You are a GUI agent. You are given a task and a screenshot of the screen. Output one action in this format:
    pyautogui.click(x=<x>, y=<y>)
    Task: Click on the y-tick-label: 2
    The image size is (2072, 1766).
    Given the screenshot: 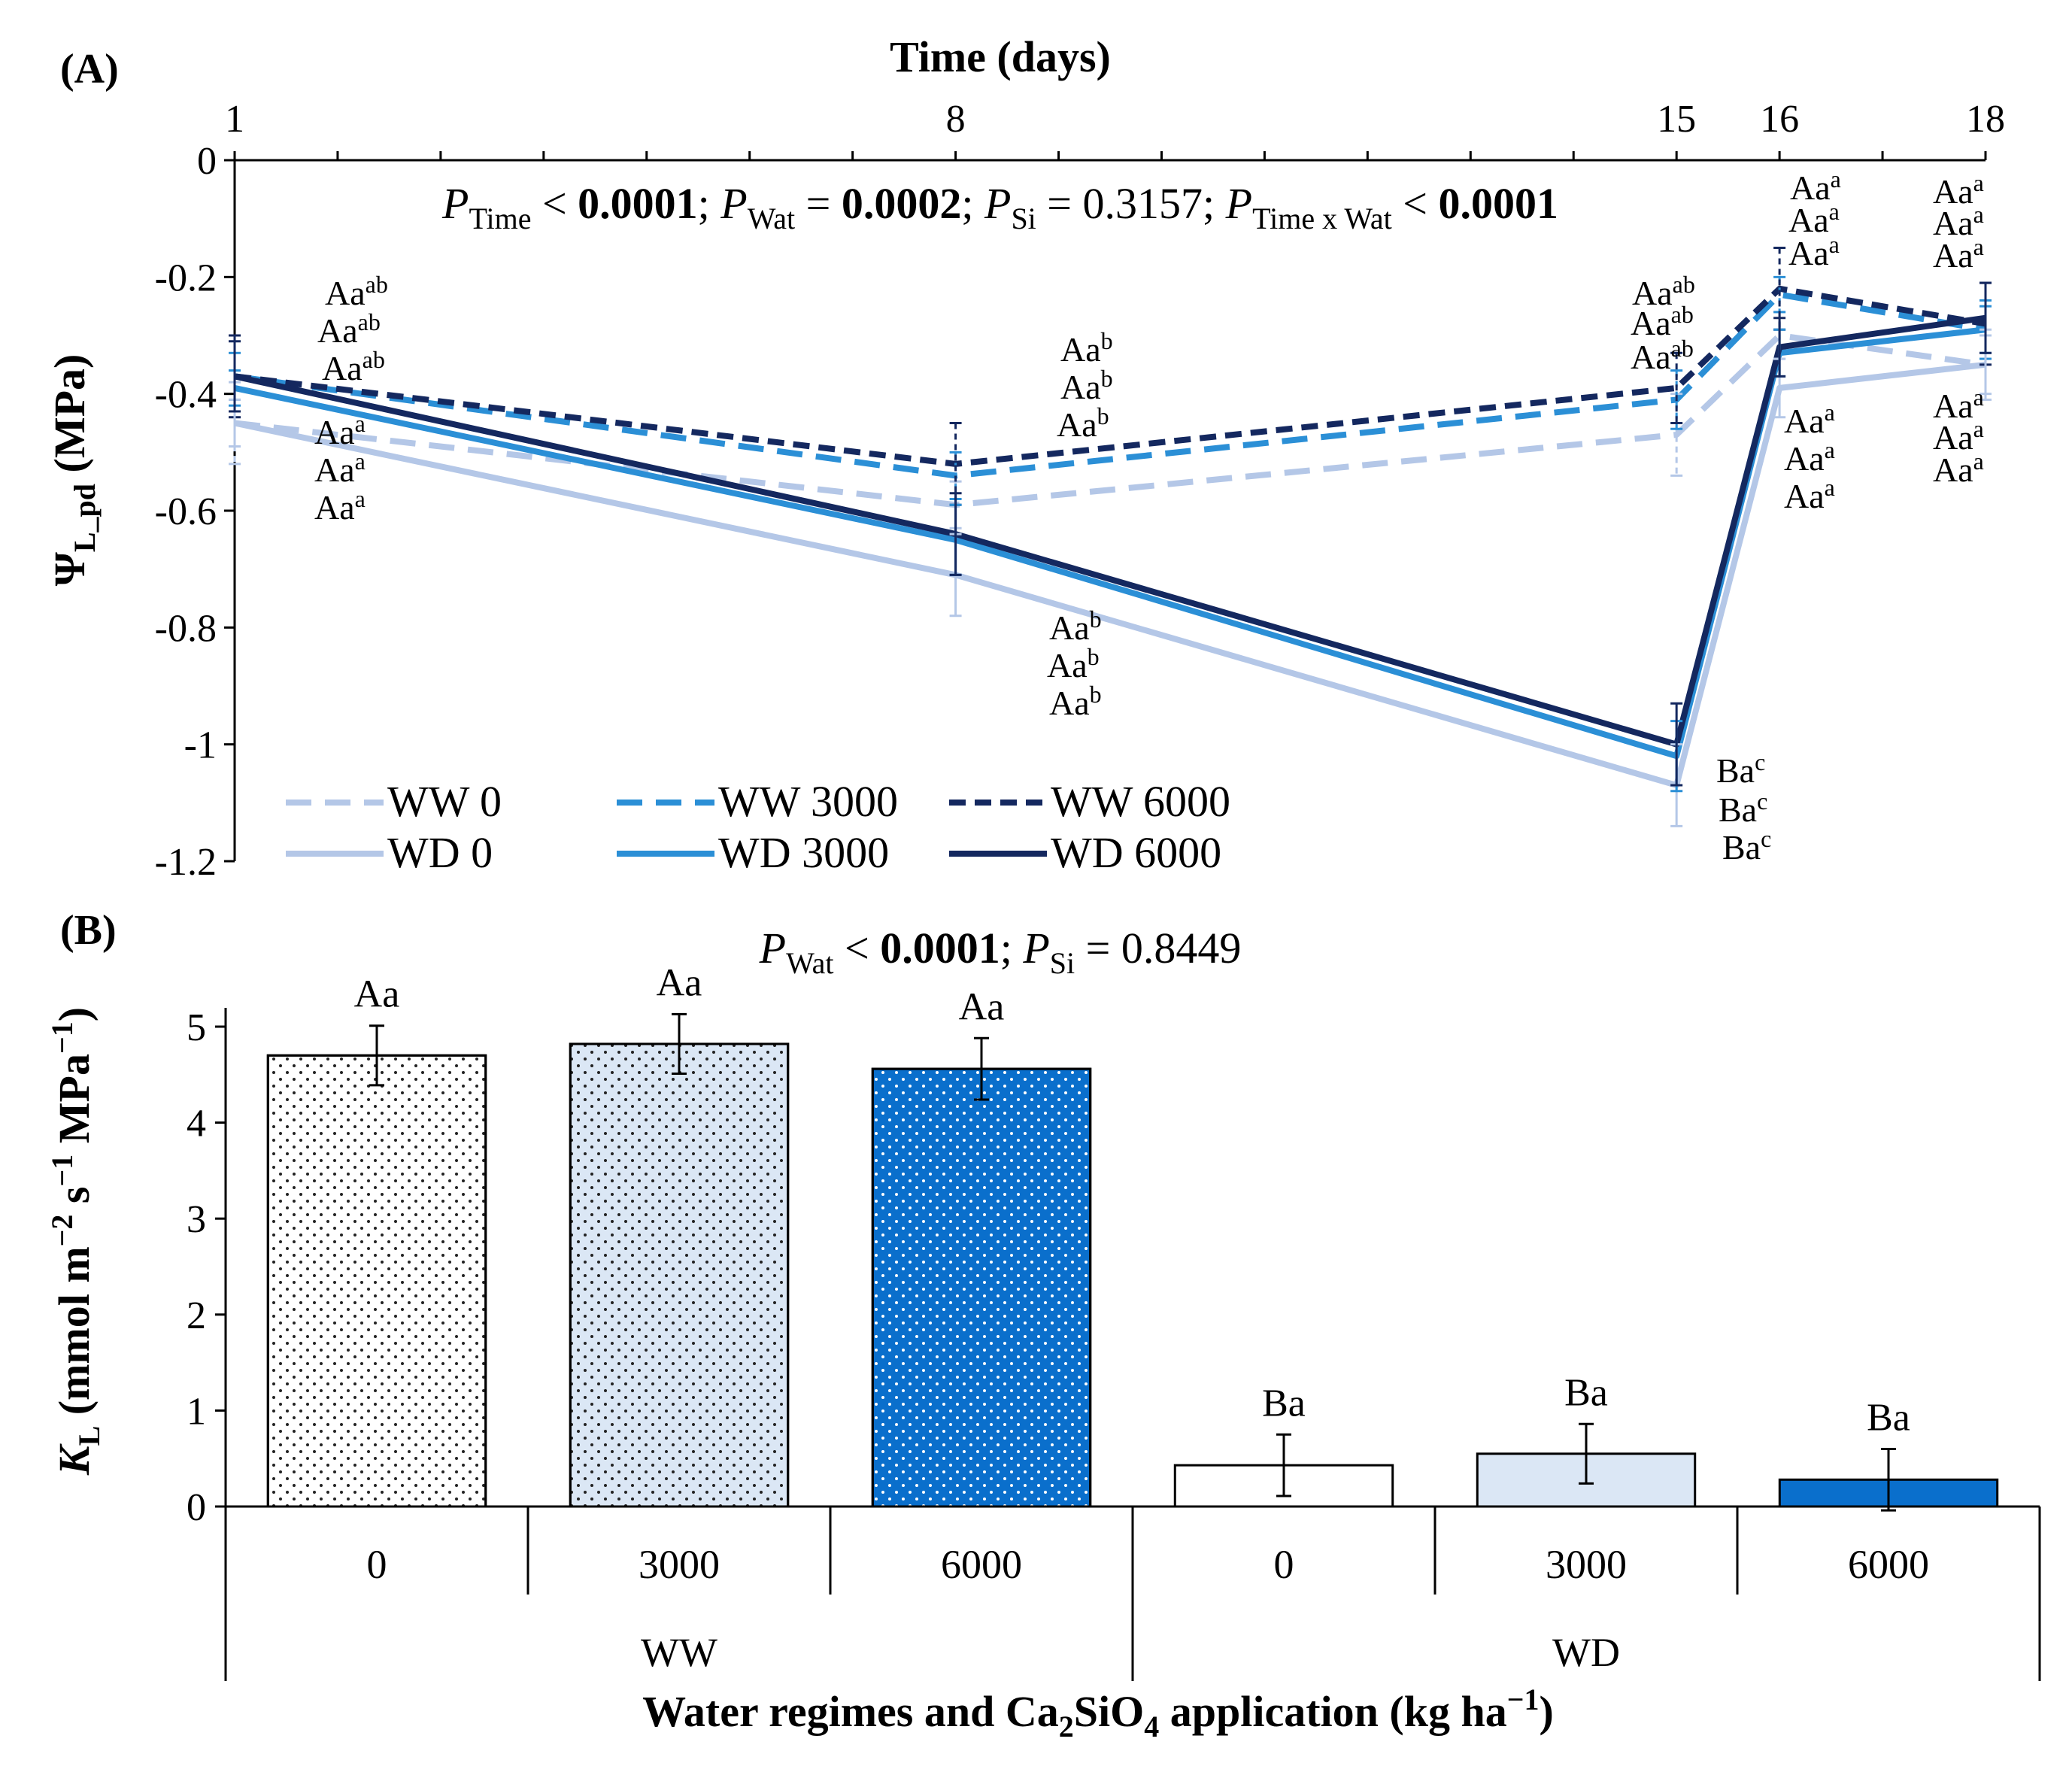 What is the action you would take?
    pyautogui.click(x=196, y=1315)
    